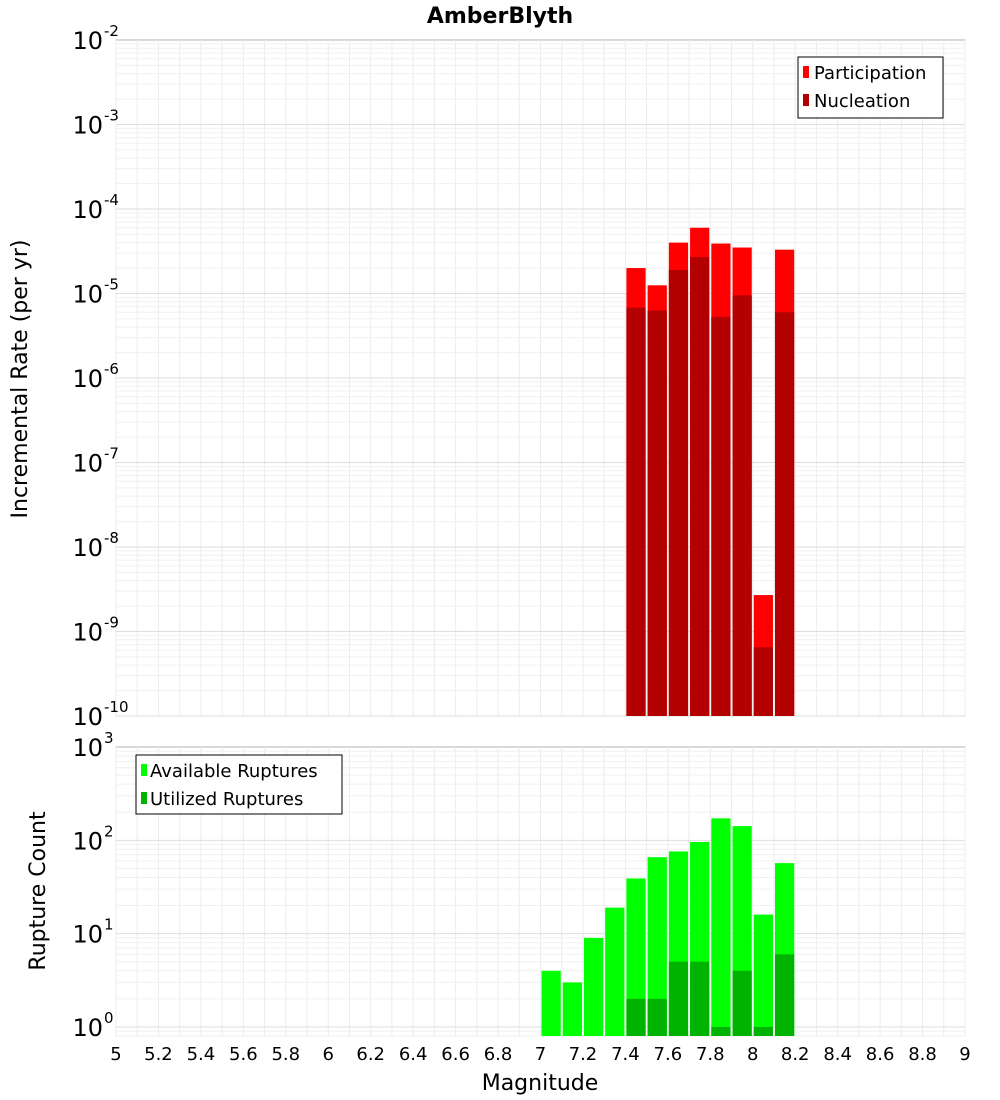  I want to click on y-tick-label: 10 -10, so click(100, 714).